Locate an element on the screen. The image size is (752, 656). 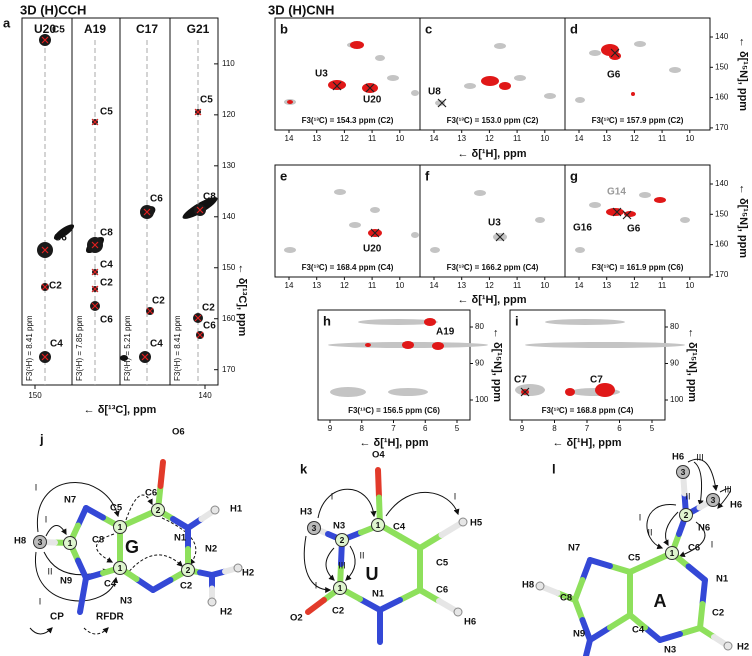
peak-label: A19 is located at coordinates (445, 332).